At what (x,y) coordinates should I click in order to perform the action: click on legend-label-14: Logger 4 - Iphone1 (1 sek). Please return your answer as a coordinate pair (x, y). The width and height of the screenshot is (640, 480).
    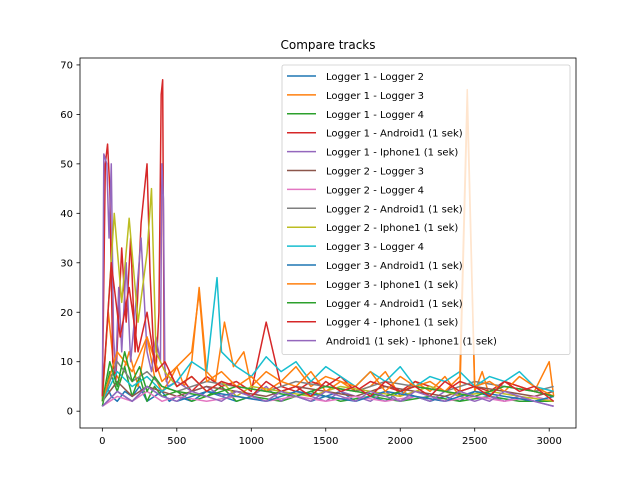
    Looking at the image, I should click on (392, 323).